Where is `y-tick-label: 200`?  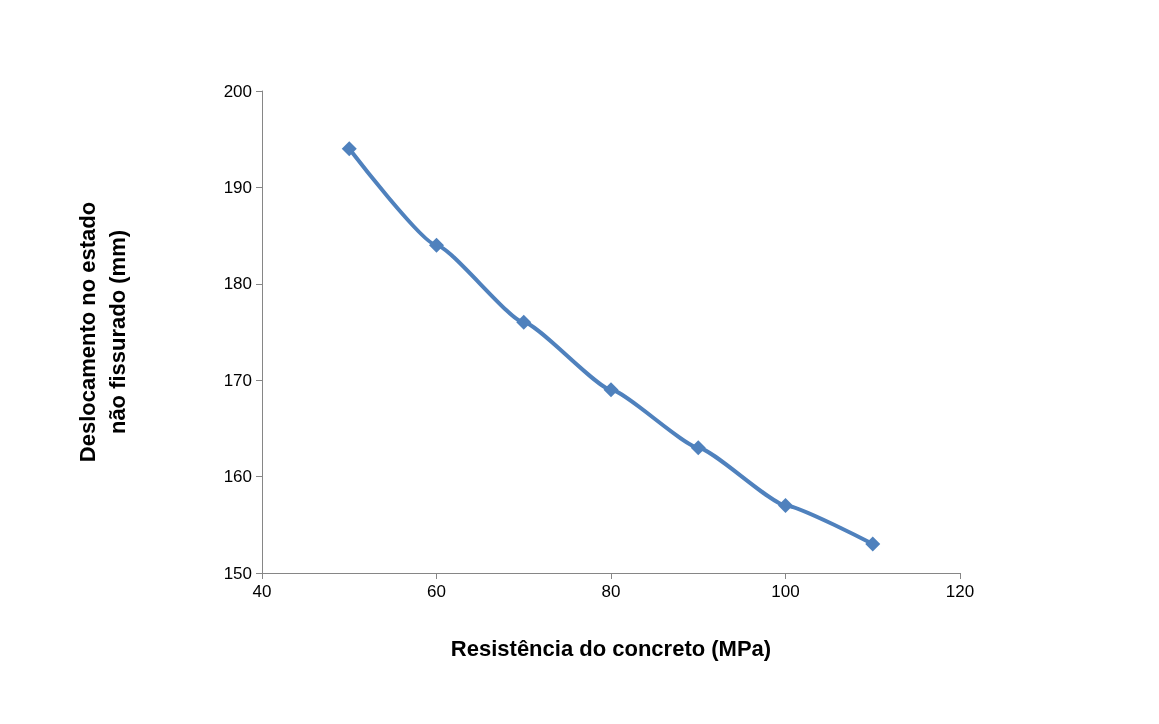 y-tick-label: 200 is located at coordinates (237, 91).